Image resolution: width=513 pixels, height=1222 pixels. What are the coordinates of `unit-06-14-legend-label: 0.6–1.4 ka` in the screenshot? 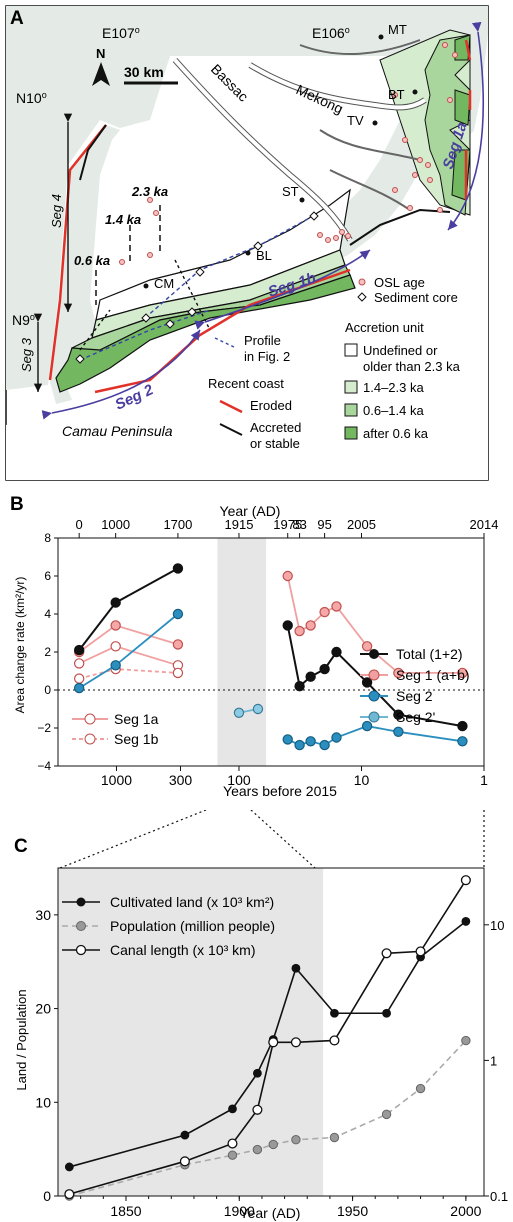 It's located at (393, 410).